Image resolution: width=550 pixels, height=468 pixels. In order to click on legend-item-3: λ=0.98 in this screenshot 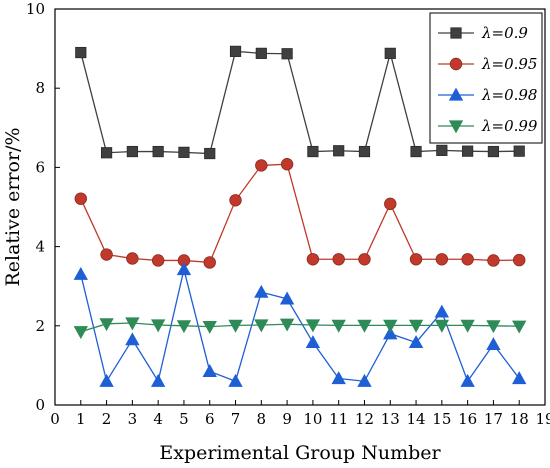, I will do `click(487, 95)`.